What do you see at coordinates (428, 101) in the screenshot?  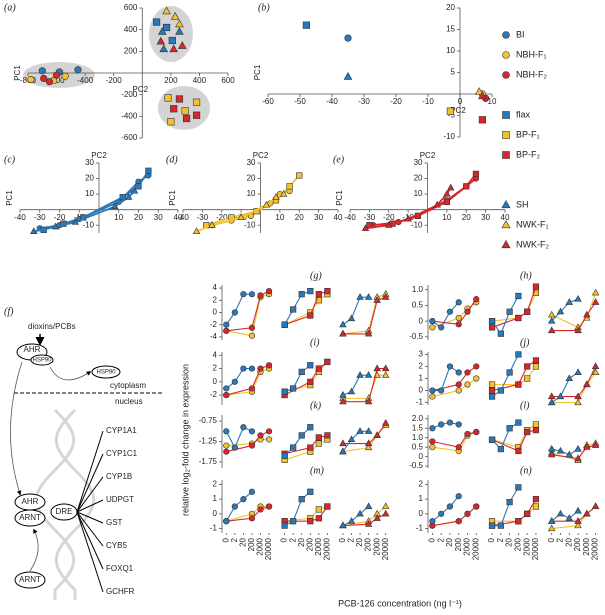 I see `x-tick-label: -10` at bounding box center [428, 101].